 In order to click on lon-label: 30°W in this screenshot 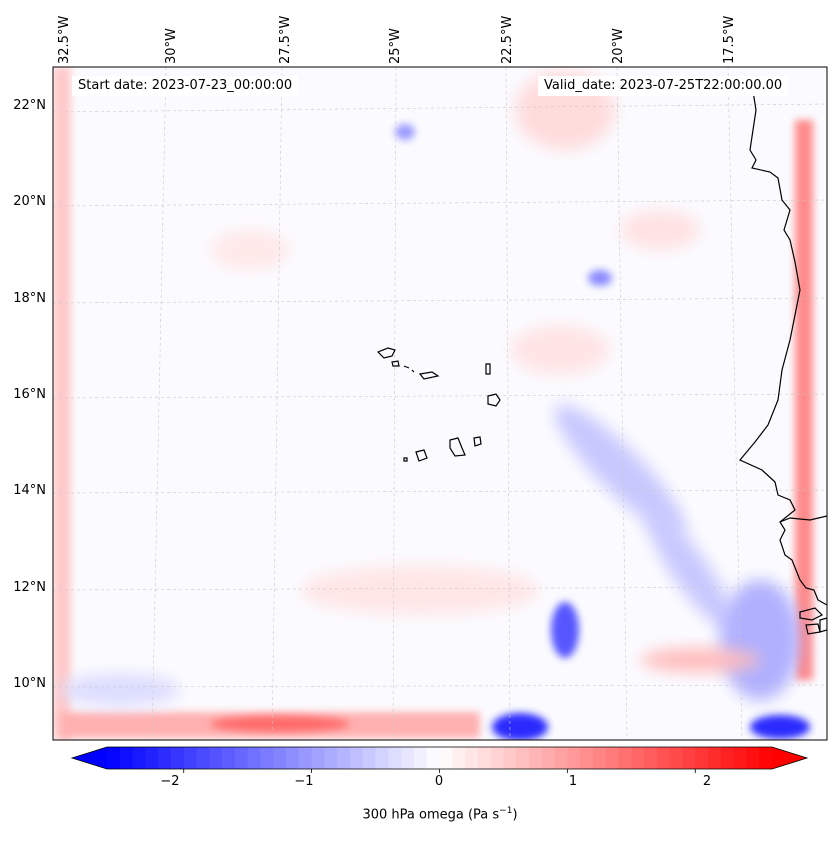, I will do `click(171, 46)`.